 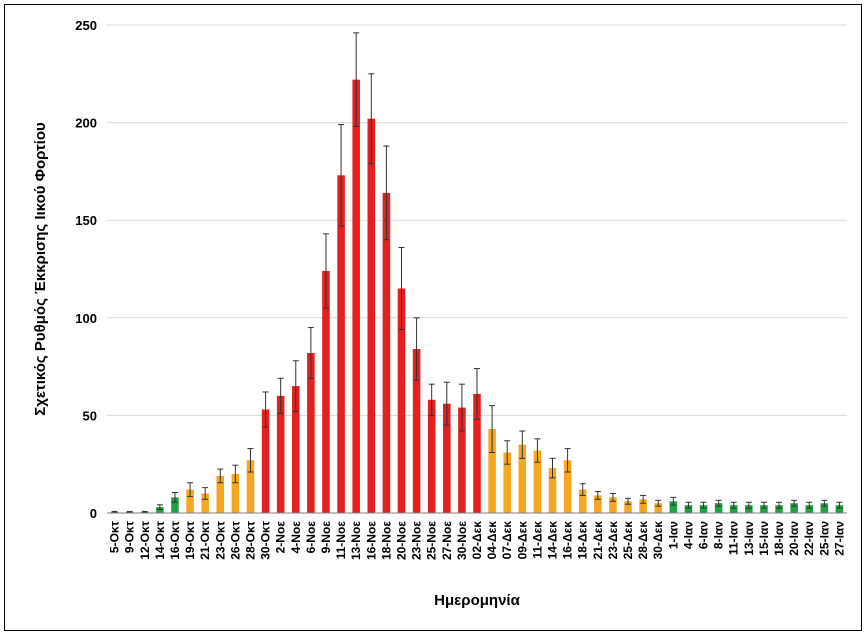 What do you see at coordinates (86, 269) in the screenshot?
I see `y-tick-labels: 0 50 100 150 200 250` at bounding box center [86, 269].